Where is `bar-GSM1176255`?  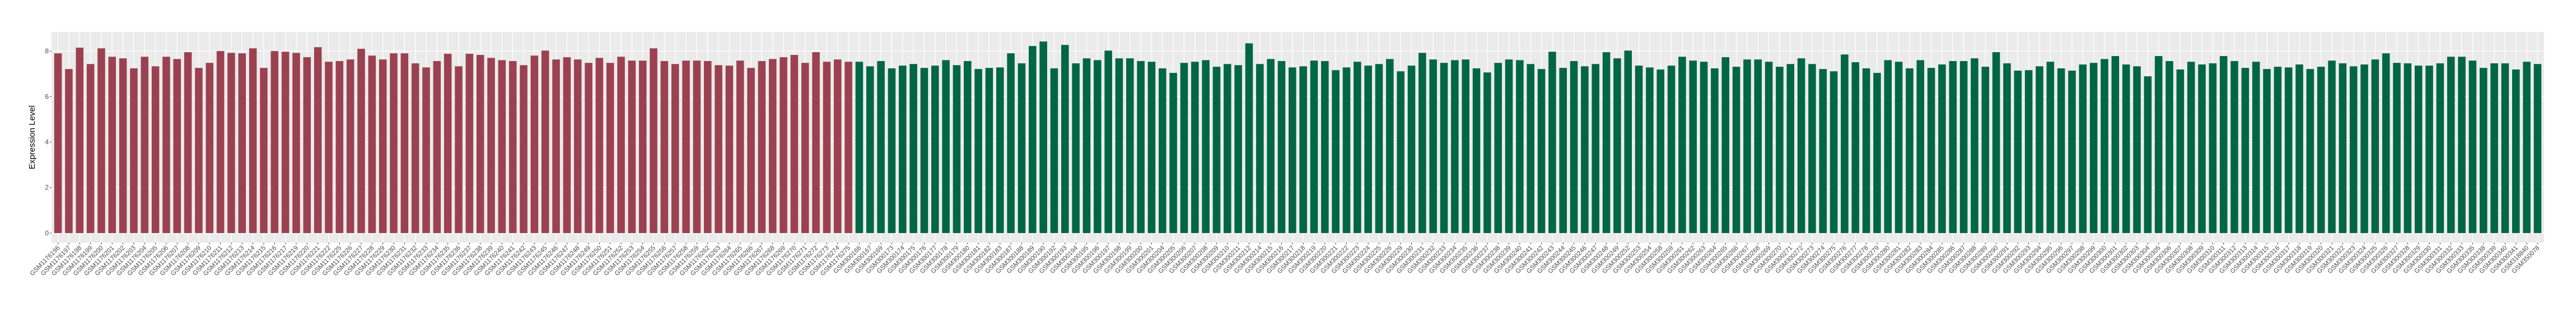
bar-GSM1176255 is located at coordinates (654, 140).